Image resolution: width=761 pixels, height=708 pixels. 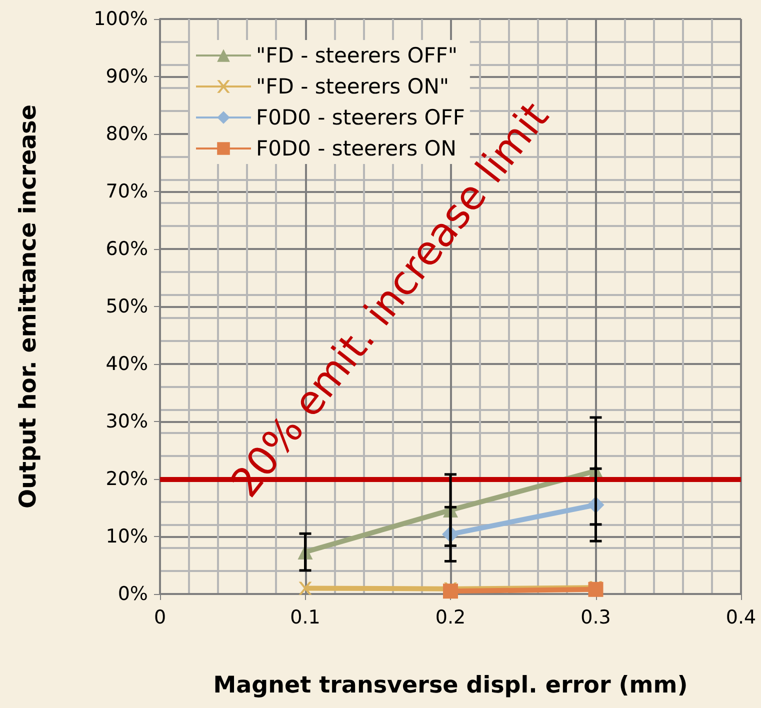 What do you see at coordinates (450, 685) in the screenshot?
I see `x-axis-title: Magnet transverse displ. error (mm)` at bounding box center [450, 685].